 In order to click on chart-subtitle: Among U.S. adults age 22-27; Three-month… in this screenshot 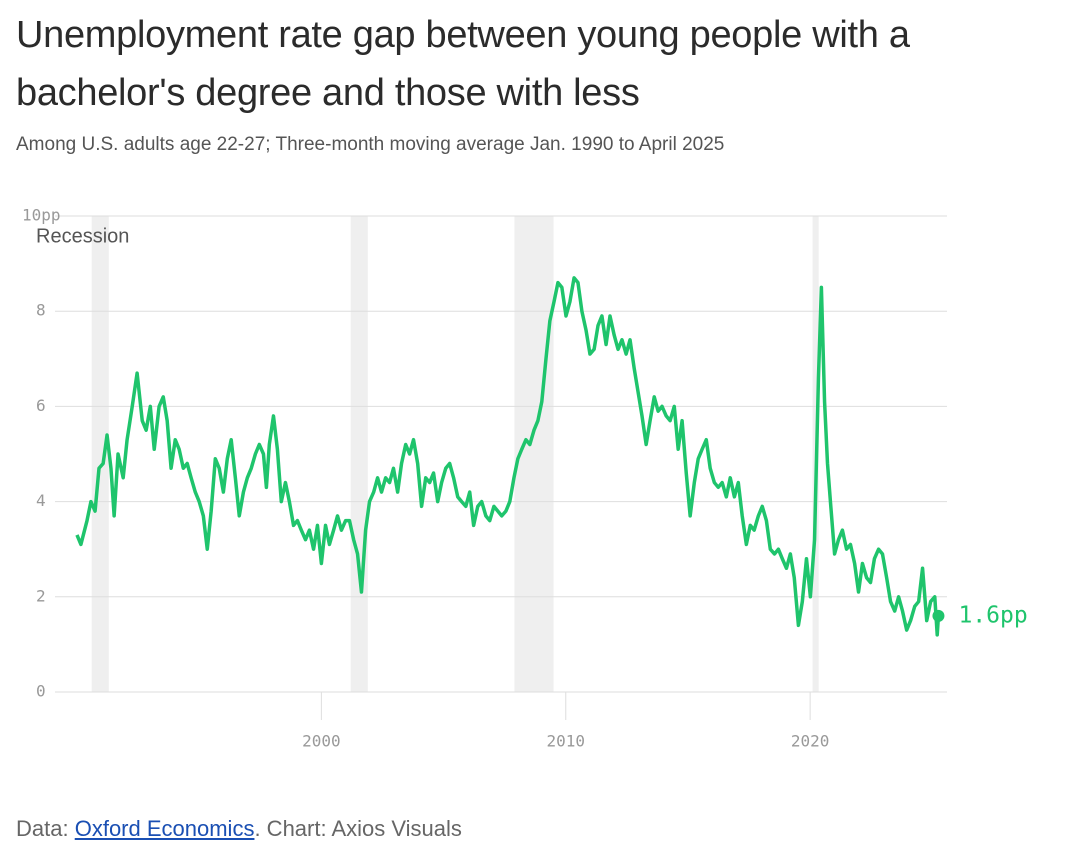, I will do `click(370, 144)`.